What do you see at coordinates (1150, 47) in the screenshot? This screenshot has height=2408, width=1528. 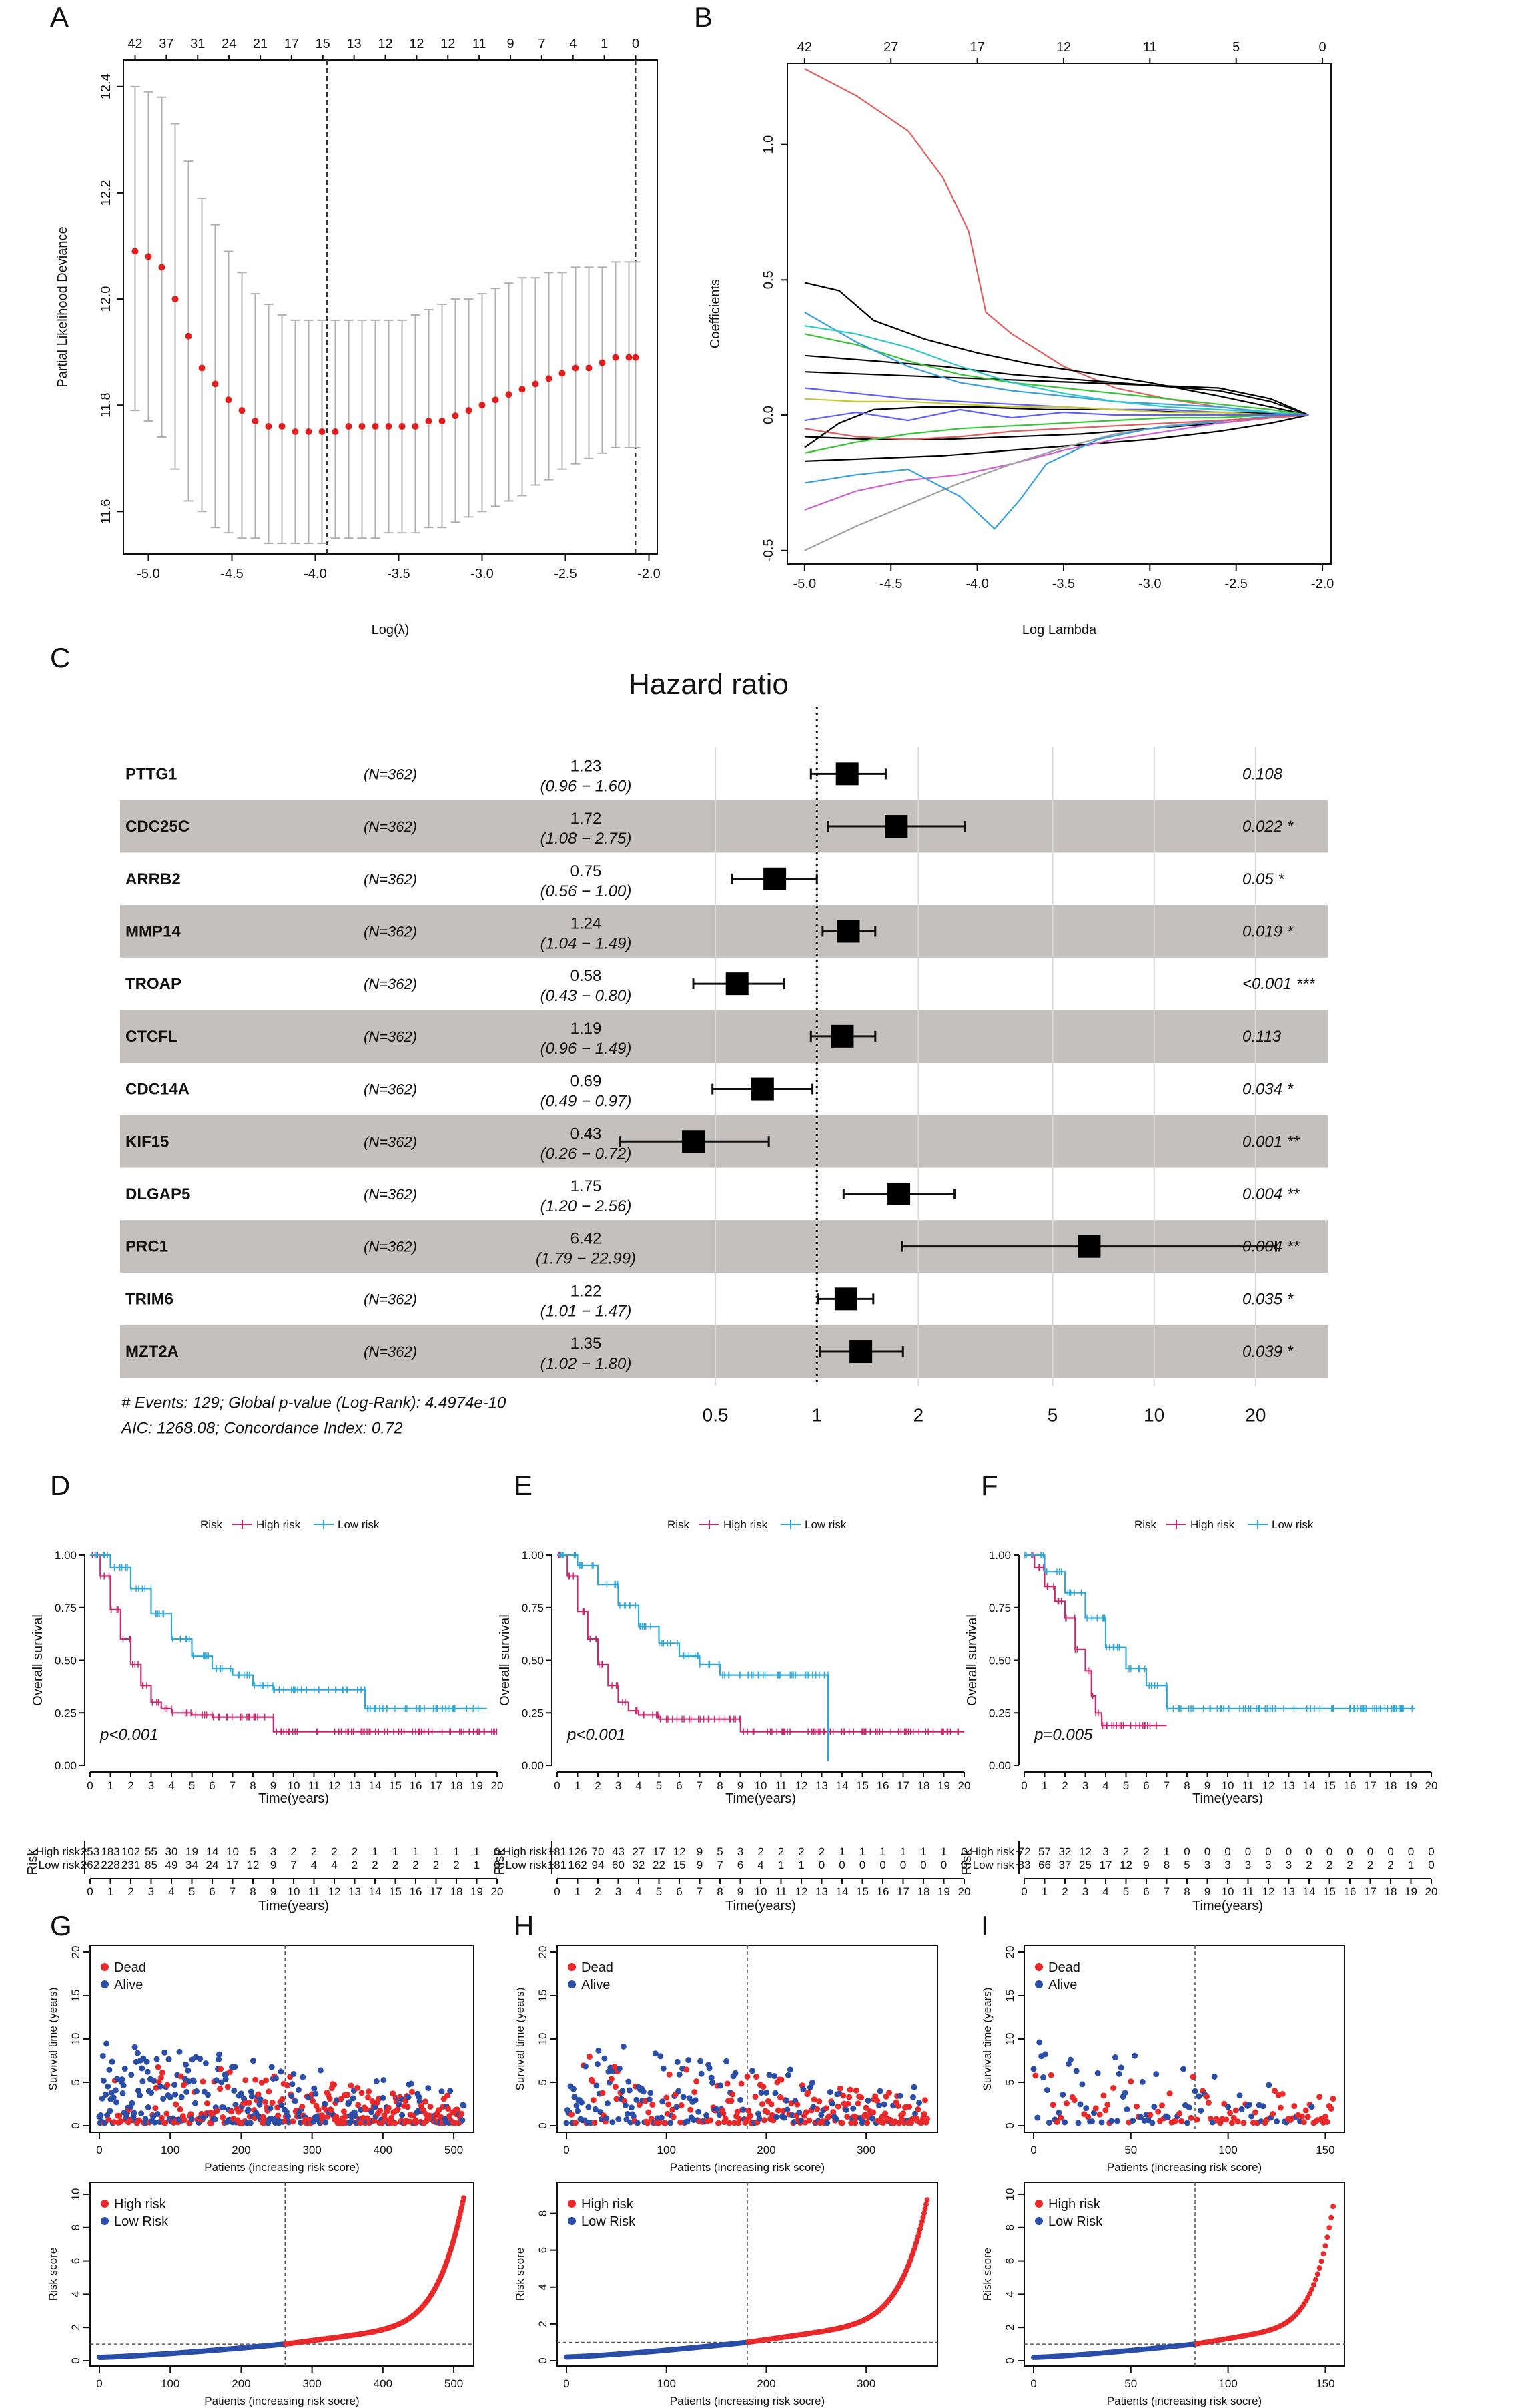 I see `top-tick-label: 11` at bounding box center [1150, 47].